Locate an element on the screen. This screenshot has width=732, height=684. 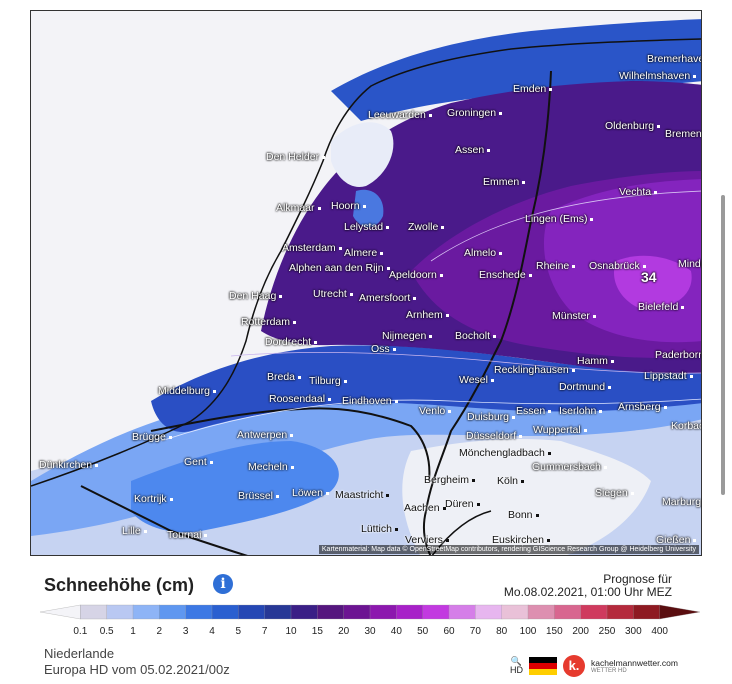
brand-name: kachelmannwetter.com is located at coordinates (634, 663).